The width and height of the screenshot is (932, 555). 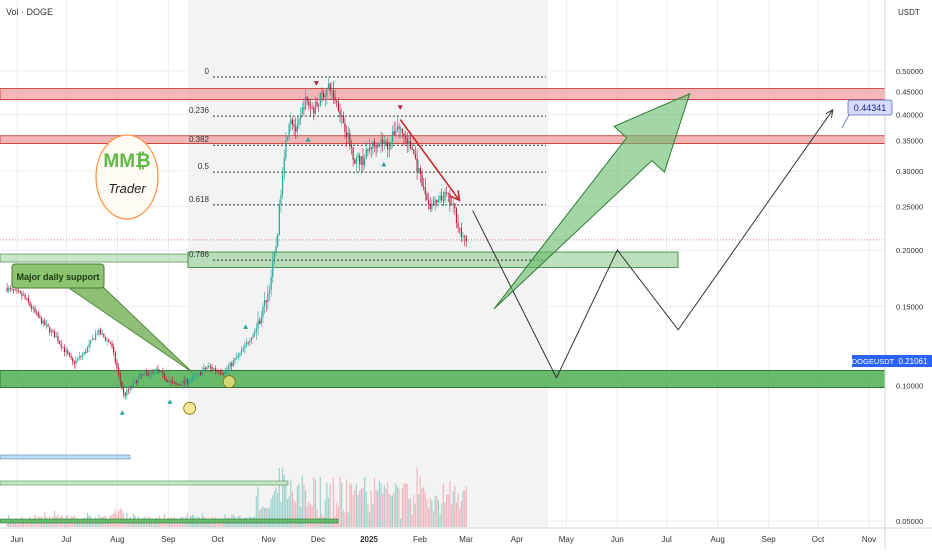 I want to click on fib-label-3: 0.5, so click(x=204, y=166).